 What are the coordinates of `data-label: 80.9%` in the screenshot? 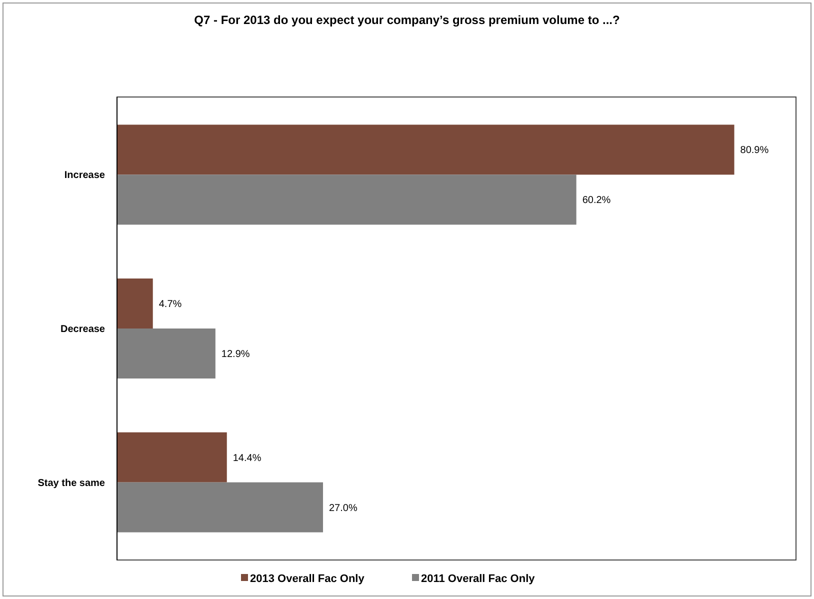 It's located at (754, 150).